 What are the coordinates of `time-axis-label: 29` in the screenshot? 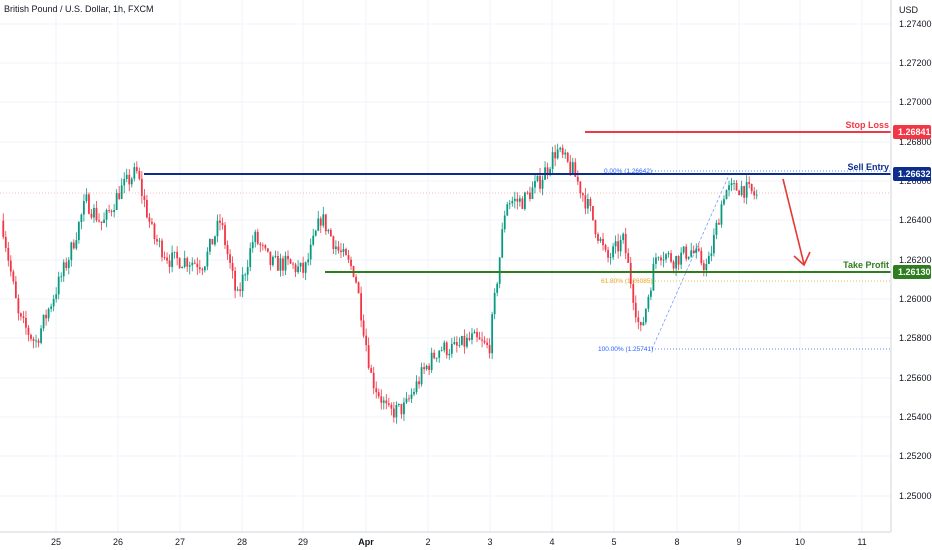 It's located at (303, 542).